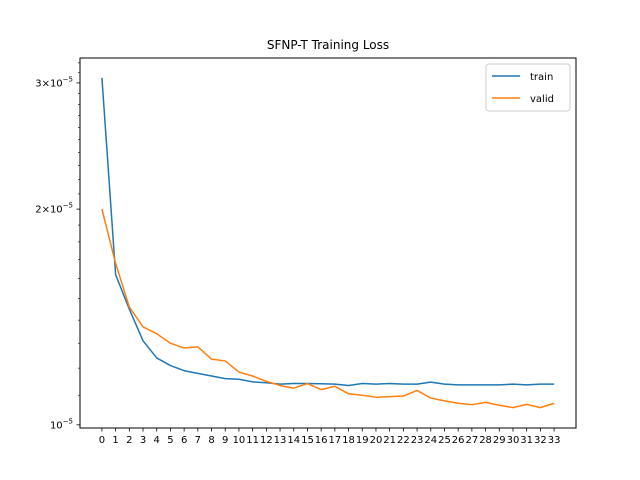 The height and width of the screenshot is (480, 640). I want to click on x-tick-label: 21, so click(389, 440).